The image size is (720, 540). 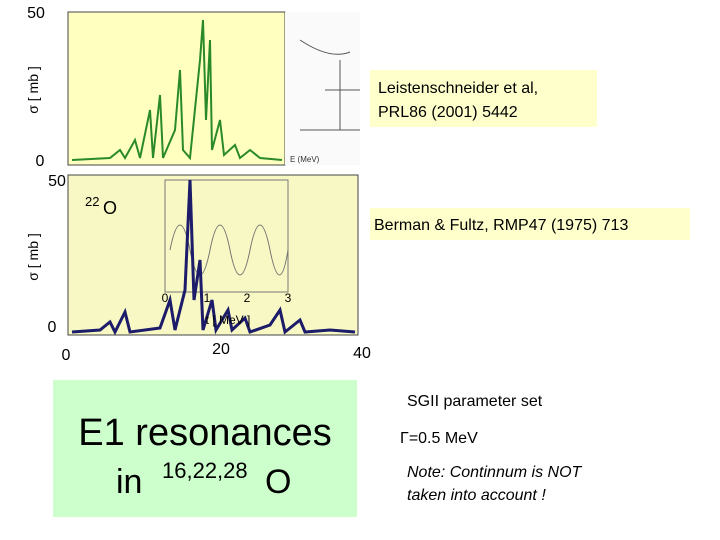 I want to click on x-tick-label: 40, so click(x=362, y=353).